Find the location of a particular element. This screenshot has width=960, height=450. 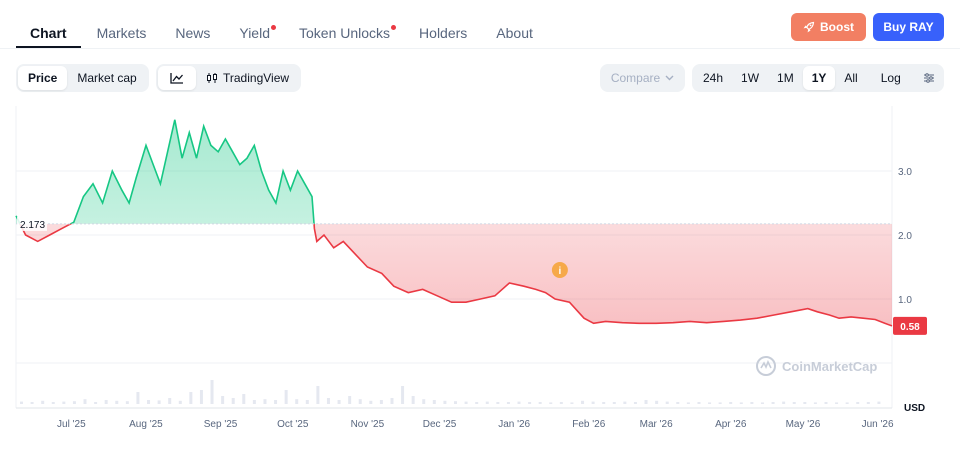

chart-type-toggle: TradingView is located at coordinates (229, 78).